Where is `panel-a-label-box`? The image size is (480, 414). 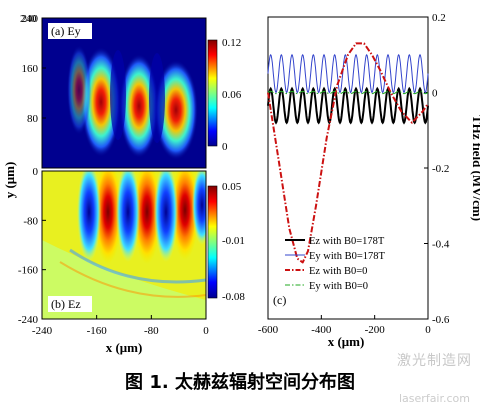 panel-a-label-box is located at coordinates (70, 31).